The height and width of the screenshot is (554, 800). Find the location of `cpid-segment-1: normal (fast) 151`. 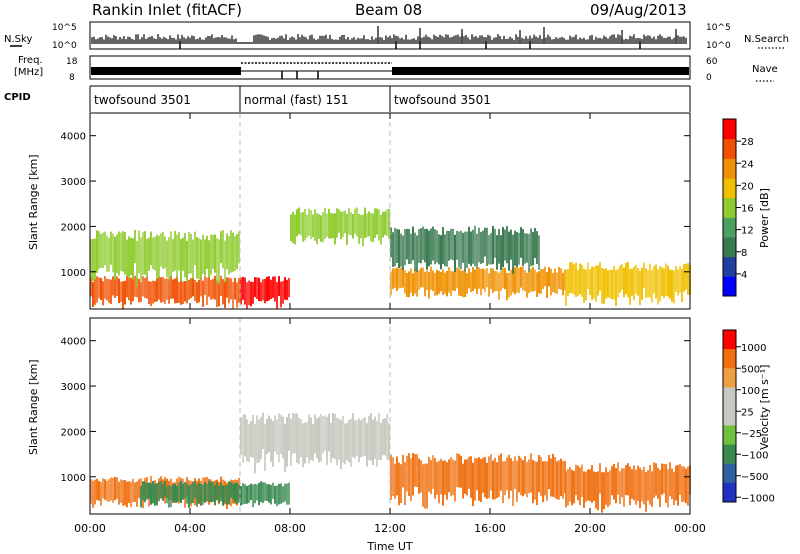

cpid-segment-1: normal (fast) 151 is located at coordinates (296, 100).